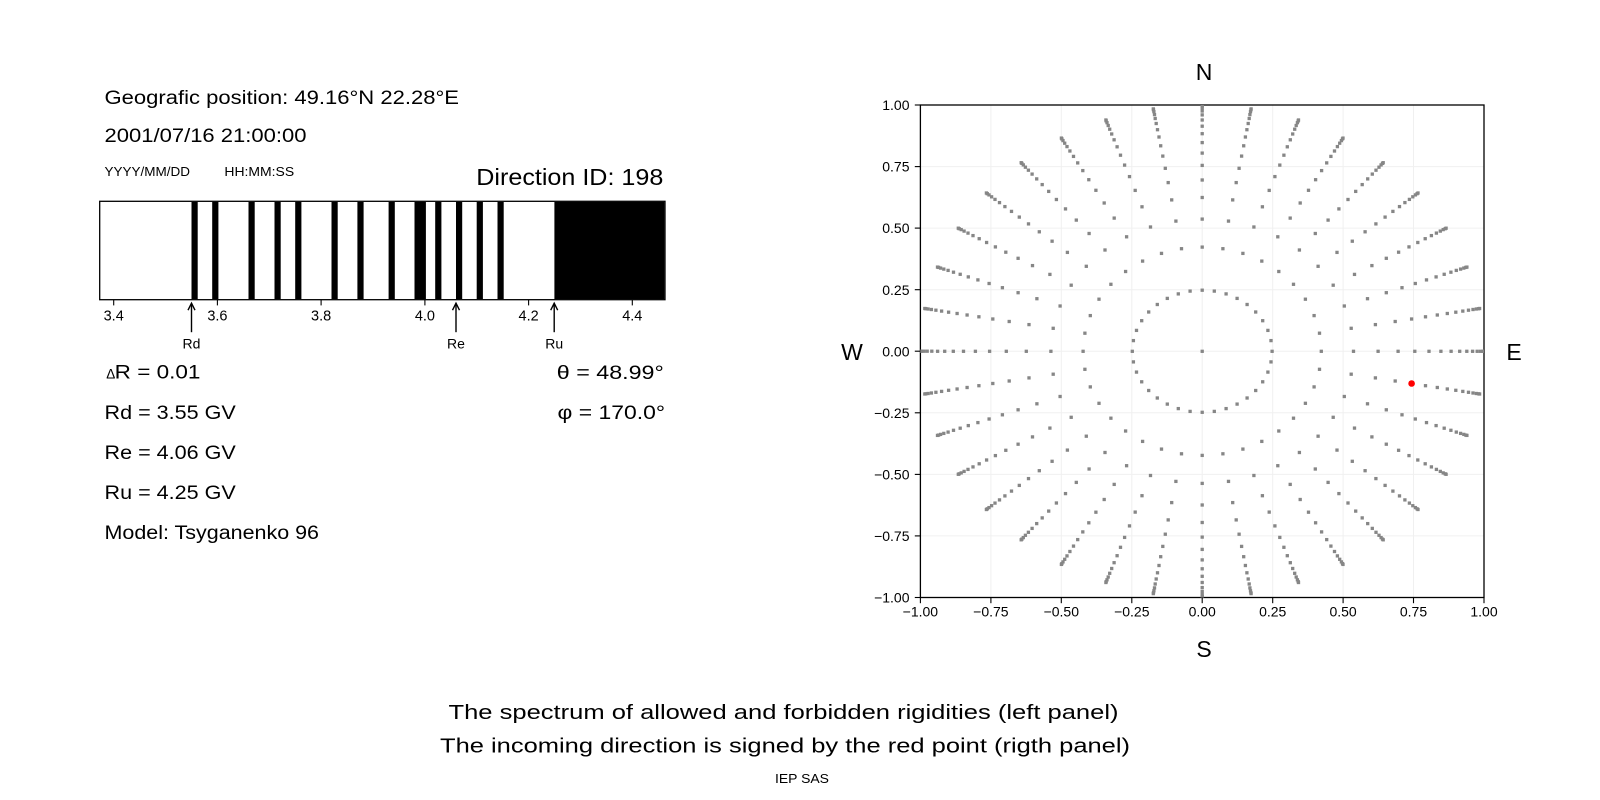 This screenshot has height=800, width=1600. What do you see at coordinates (610, 373) in the screenshot?
I see `svg-text: θ = 48.99°` at bounding box center [610, 373].